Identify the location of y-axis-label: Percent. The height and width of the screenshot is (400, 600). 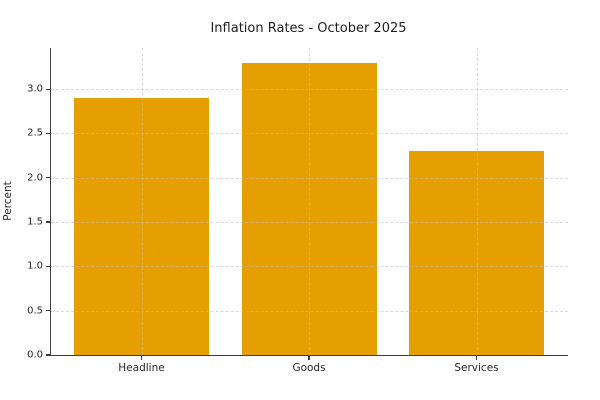
(8, 201).